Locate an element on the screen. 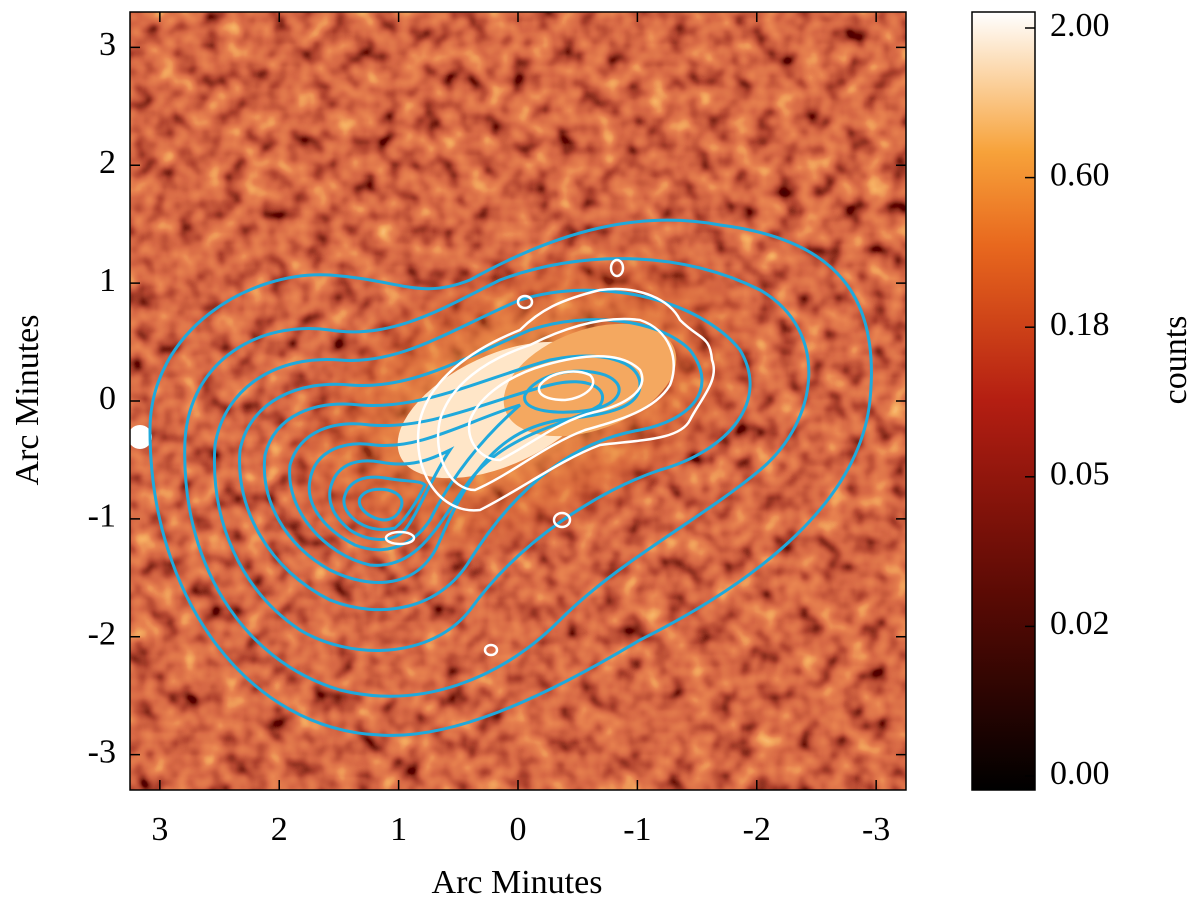 The image size is (1200, 904). y-tick-label: 1 is located at coordinates (107, 280).